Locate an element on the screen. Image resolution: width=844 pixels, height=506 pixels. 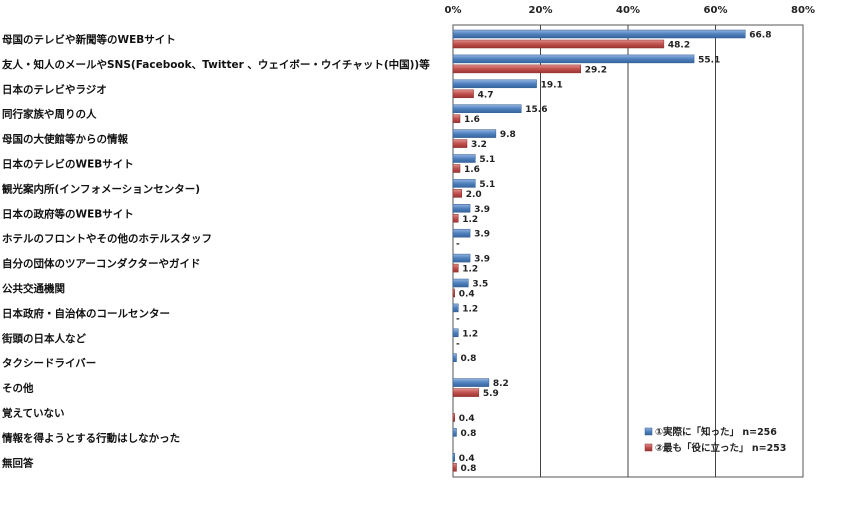
data-label-series-2: 2.0 is located at coordinates (474, 195).